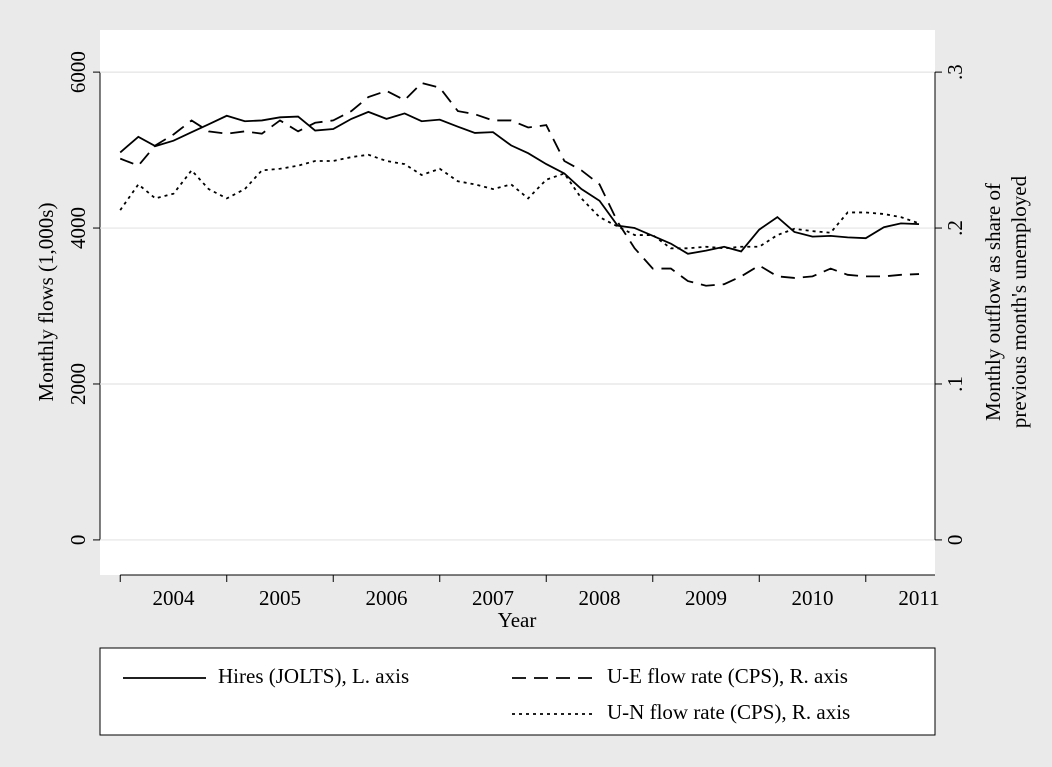 This screenshot has height=767, width=1052. Describe the element at coordinates (727, 676) in the screenshot. I see `legend-label: U-E flow rate (CPS), R. axis` at that location.